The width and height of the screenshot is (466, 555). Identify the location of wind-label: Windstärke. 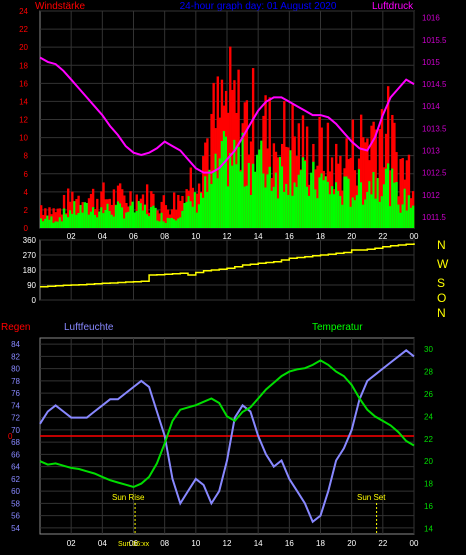
(60, 6).